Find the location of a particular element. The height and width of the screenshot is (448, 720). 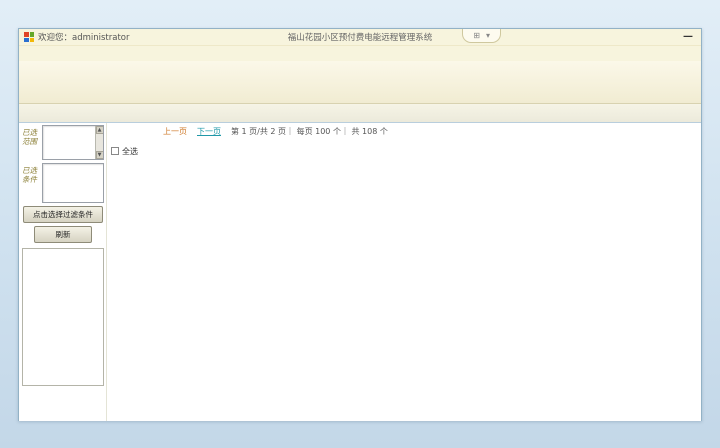

pagination: 上一页 下一页 第 1 页/共 2 页｜ 每页 100 个｜ 共 108 个 is located at coordinates (404, 131).